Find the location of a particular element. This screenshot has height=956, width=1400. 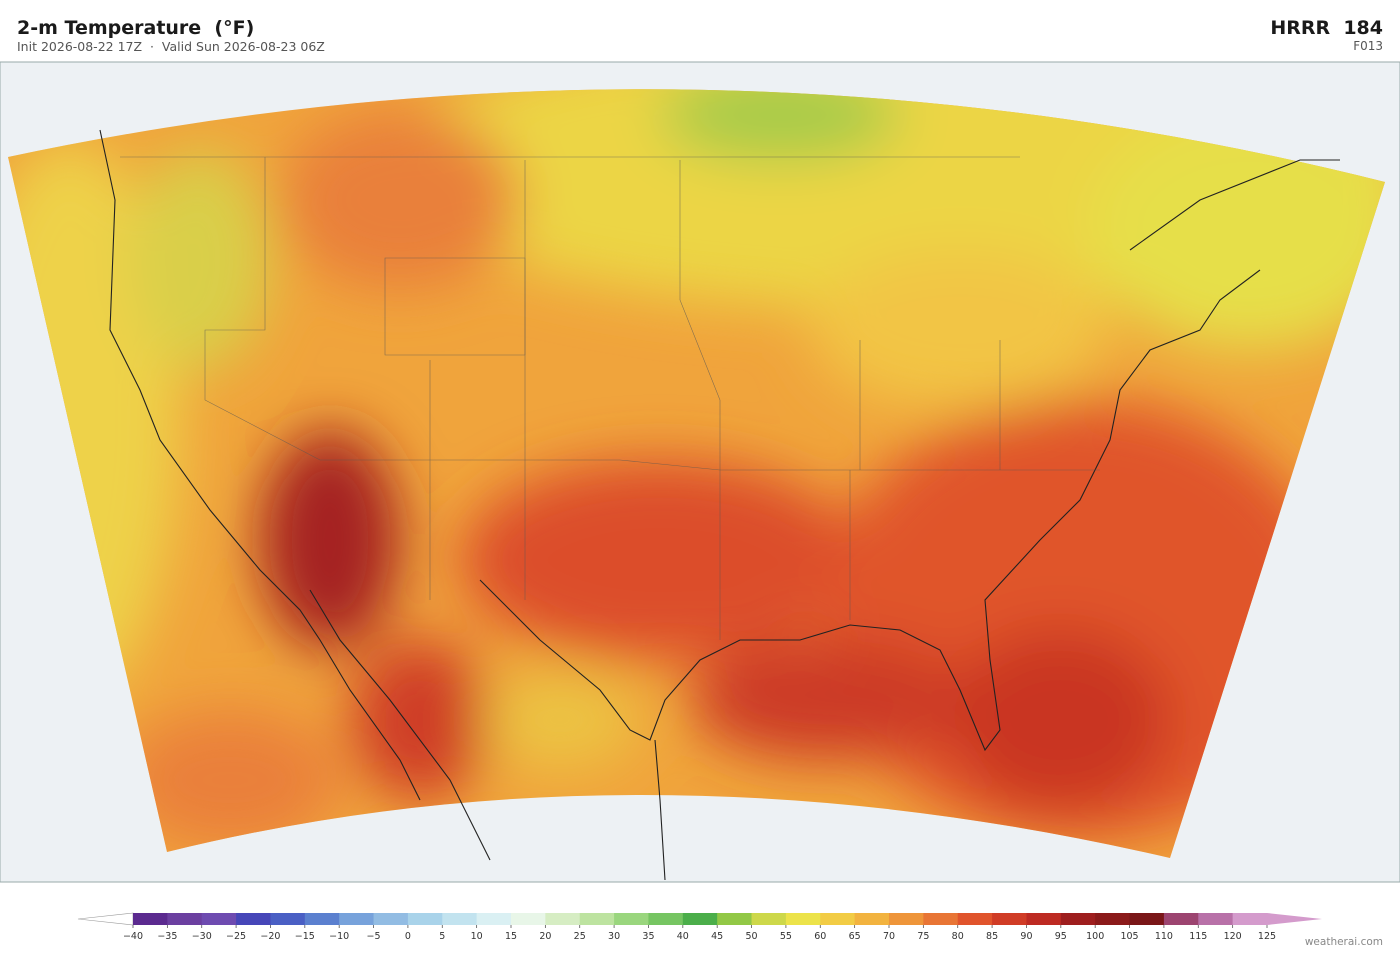

colorbar-tick-label: 0 is located at coordinates (408, 936).